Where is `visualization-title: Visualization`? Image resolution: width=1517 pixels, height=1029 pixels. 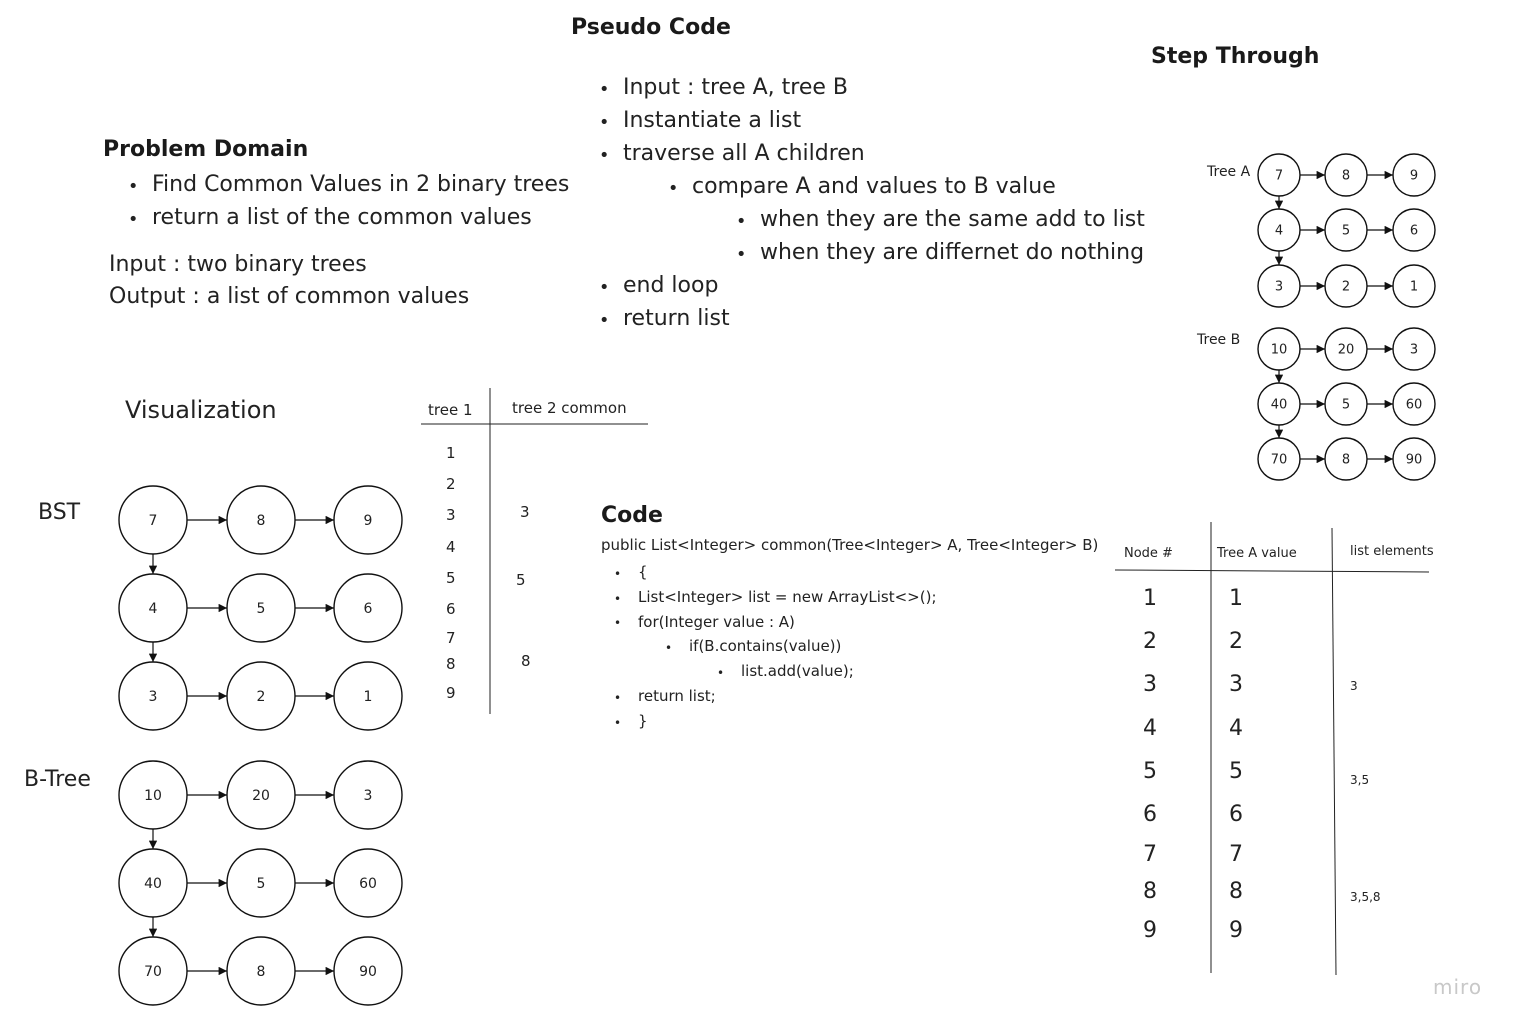
visualization-title: Visualization is located at coordinates (201, 410).